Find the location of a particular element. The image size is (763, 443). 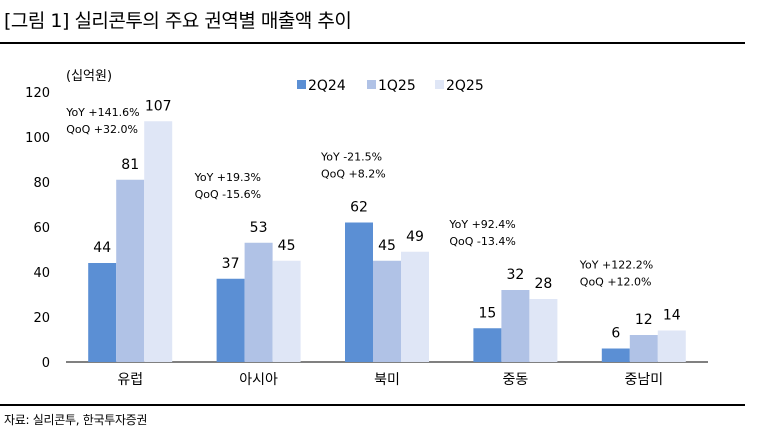

top-rule is located at coordinates (372, 43).